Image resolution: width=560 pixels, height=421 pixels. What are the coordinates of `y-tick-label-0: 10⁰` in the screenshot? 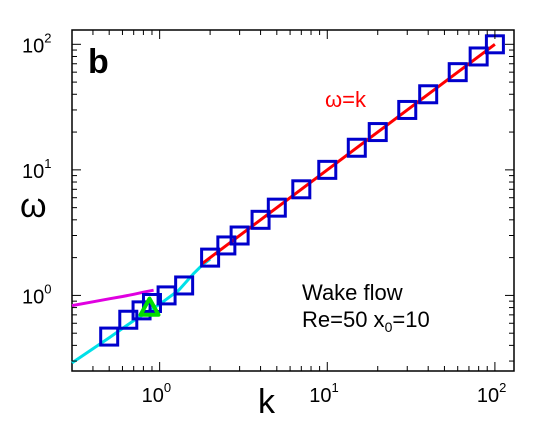 It's located at (36, 294).